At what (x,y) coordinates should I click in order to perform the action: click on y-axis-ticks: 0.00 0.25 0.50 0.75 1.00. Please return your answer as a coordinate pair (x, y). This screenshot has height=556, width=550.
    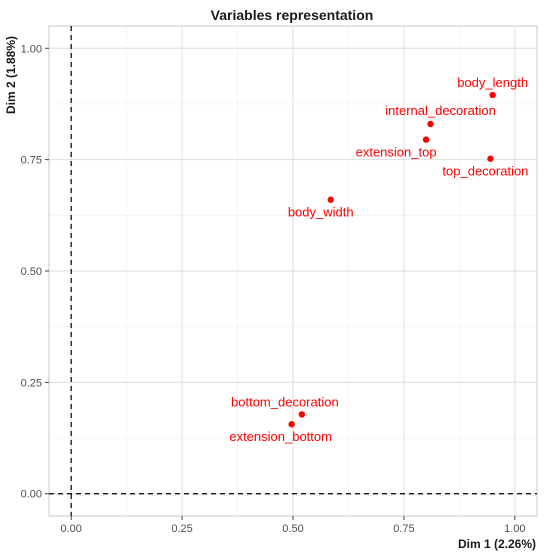
    Looking at the image, I should click on (35, 272).